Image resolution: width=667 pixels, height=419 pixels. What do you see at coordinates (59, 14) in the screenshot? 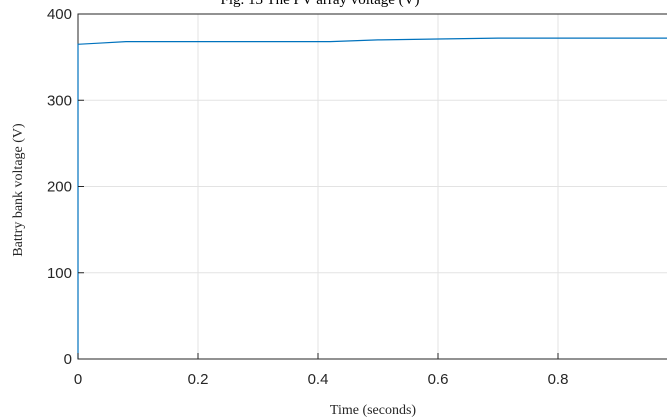
I see `y-tick-label: 400` at bounding box center [59, 14].